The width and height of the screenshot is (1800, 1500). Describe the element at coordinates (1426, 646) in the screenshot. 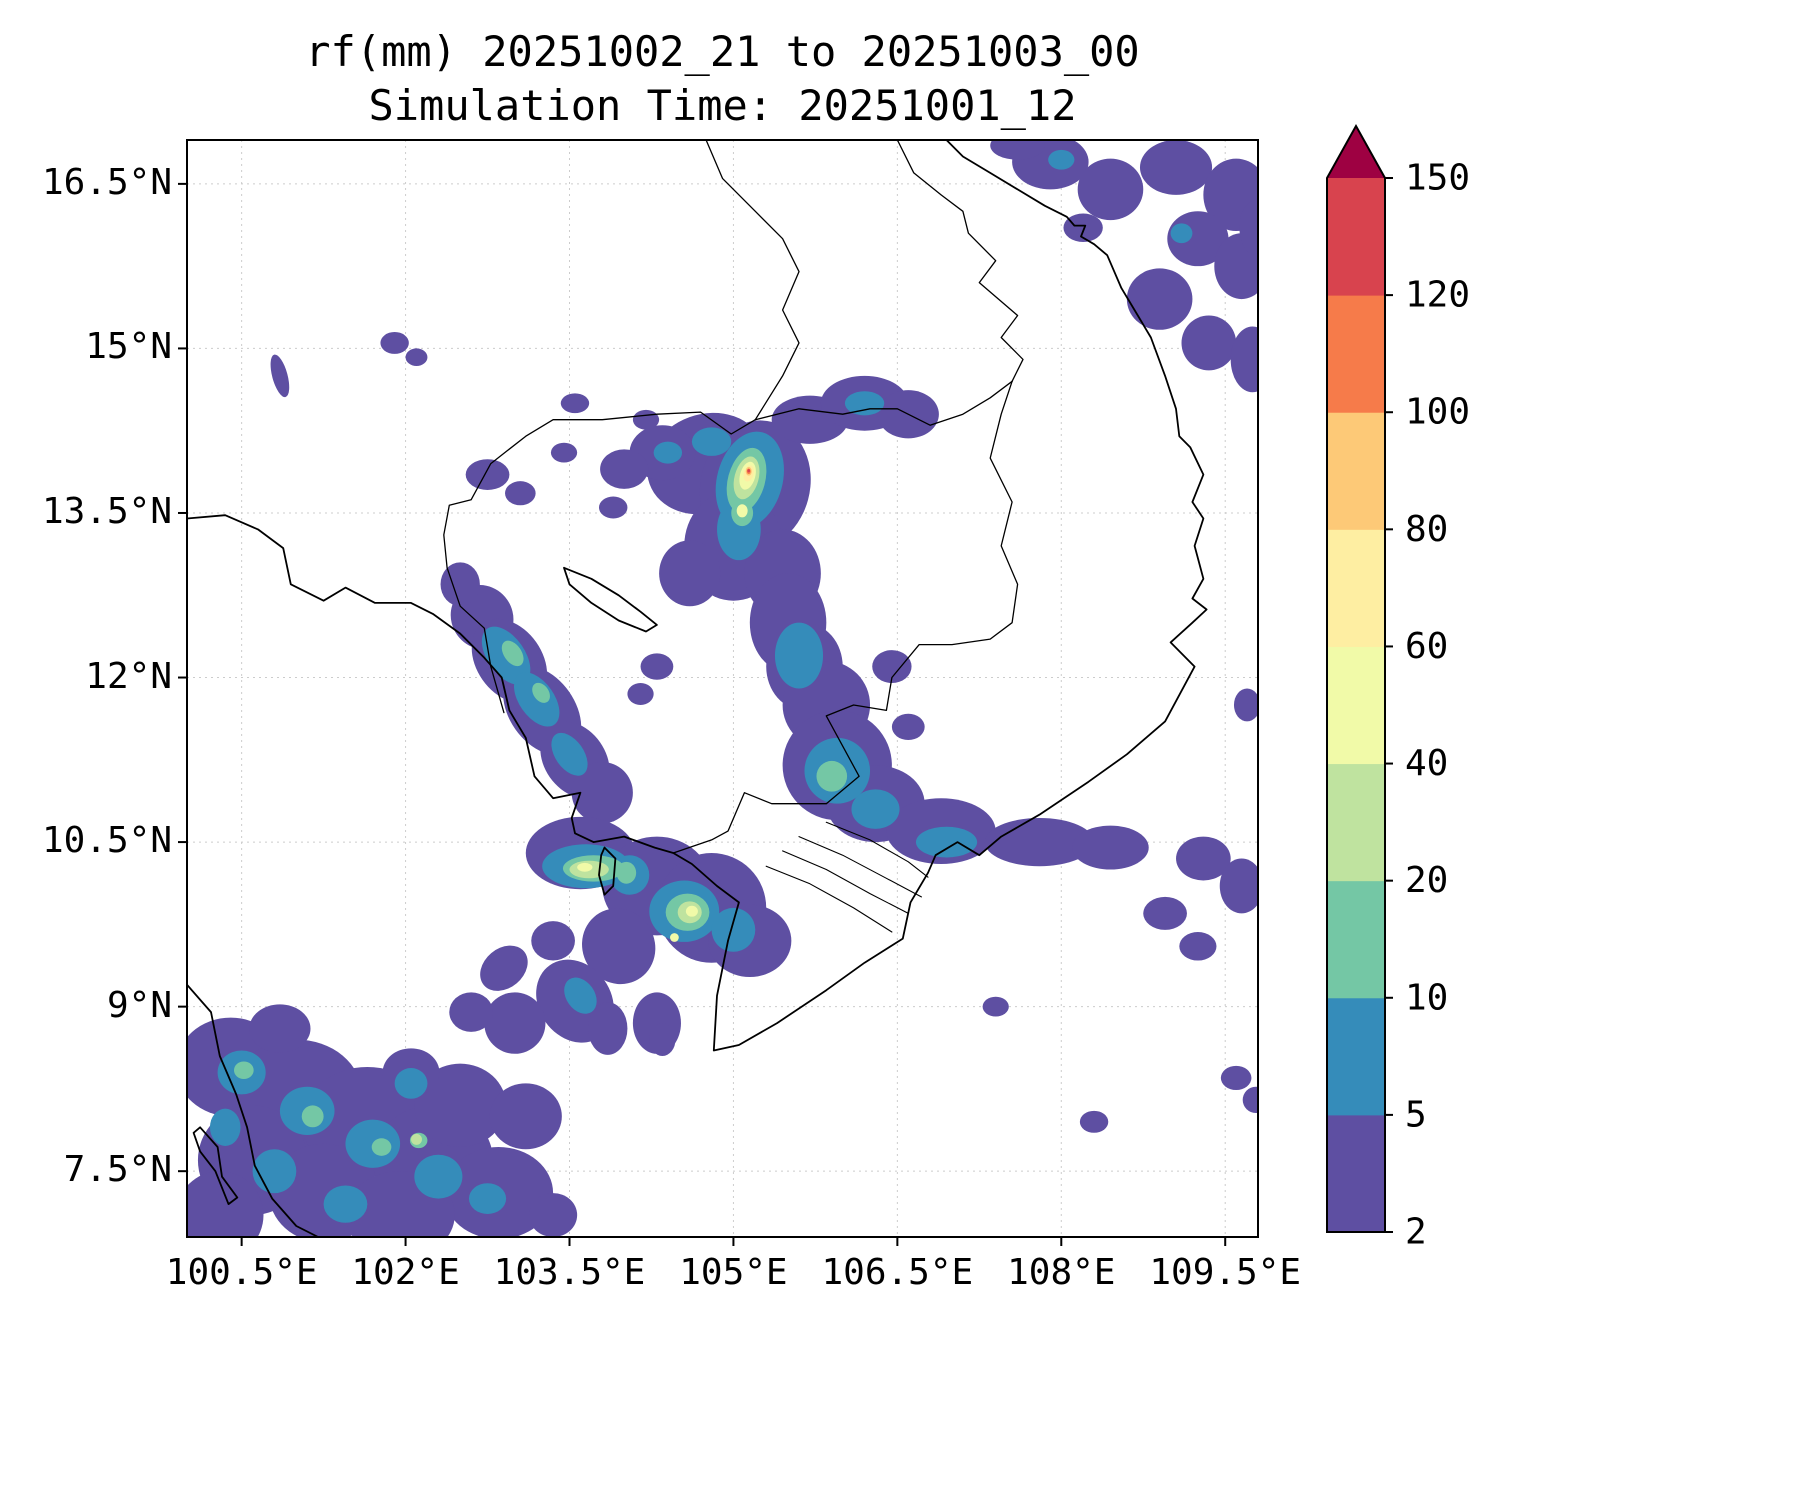

I see `colorbar-tick-label: 60` at that location.